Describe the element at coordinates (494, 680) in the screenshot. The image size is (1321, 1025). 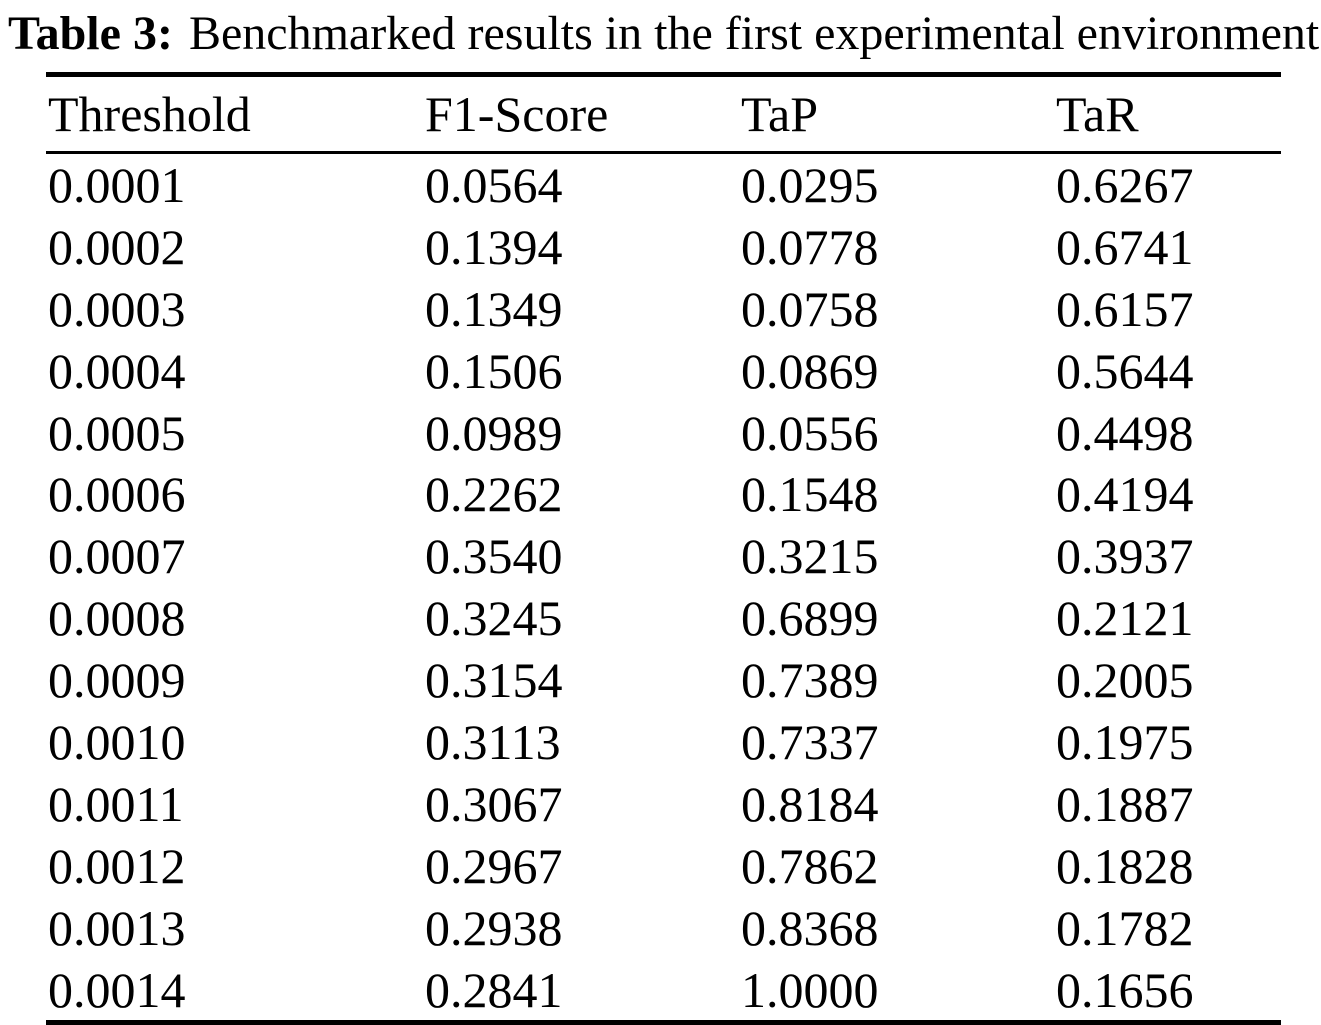
I see `table-cell-f1-score: 0.3154` at that location.